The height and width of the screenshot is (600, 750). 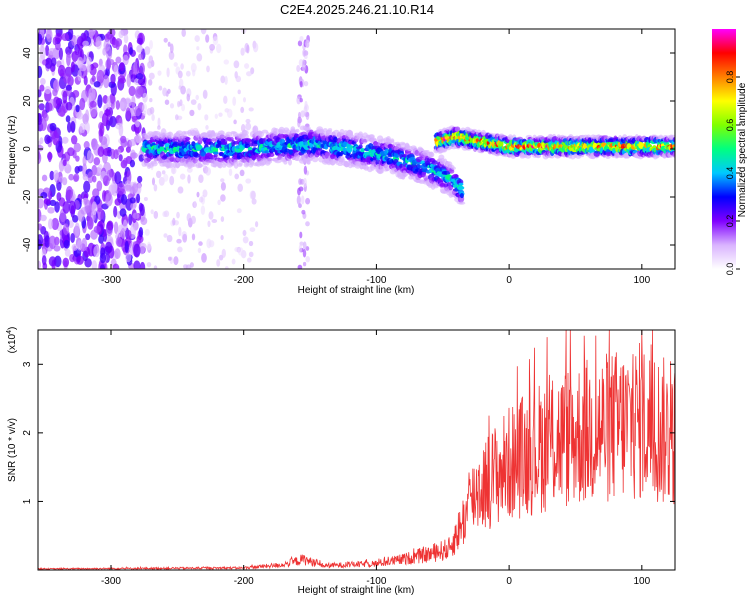 I want to click on colorbar-tick-label: 0.8, so click(x=730, y=77).